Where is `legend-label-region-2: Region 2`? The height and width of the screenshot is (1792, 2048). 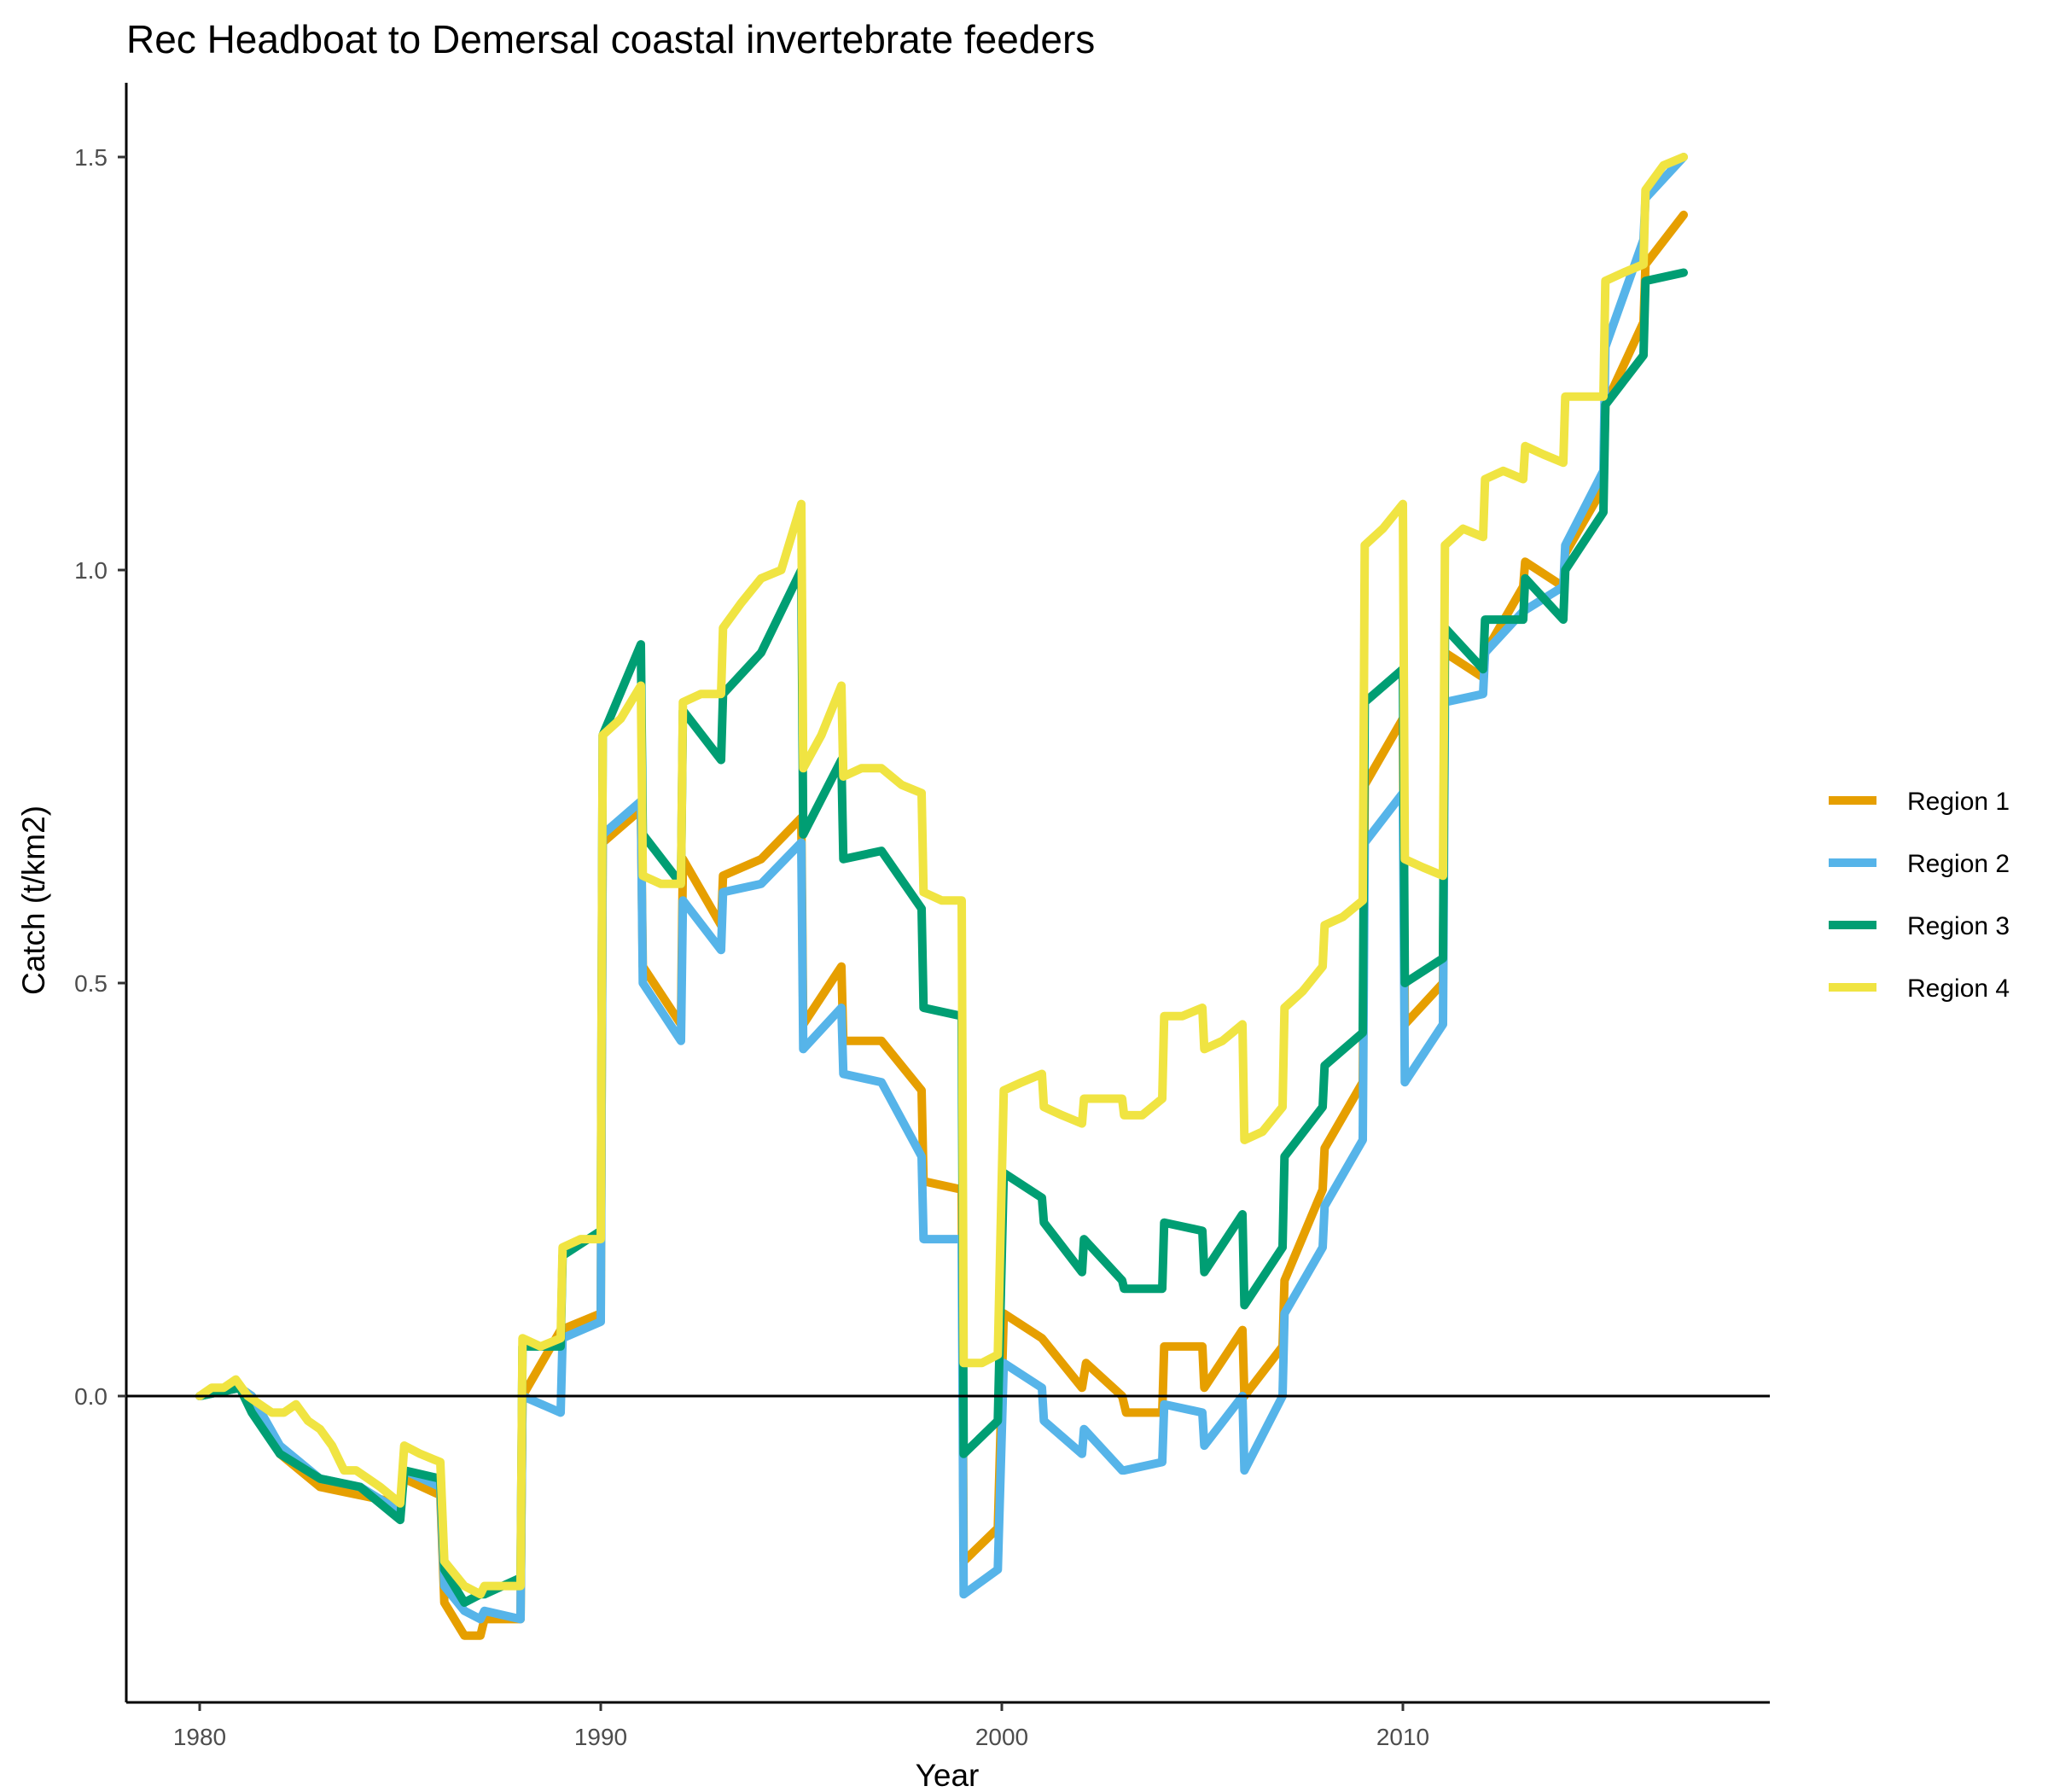 legend-label-region-2: Region 2 is located at coordinates (1959, 864).